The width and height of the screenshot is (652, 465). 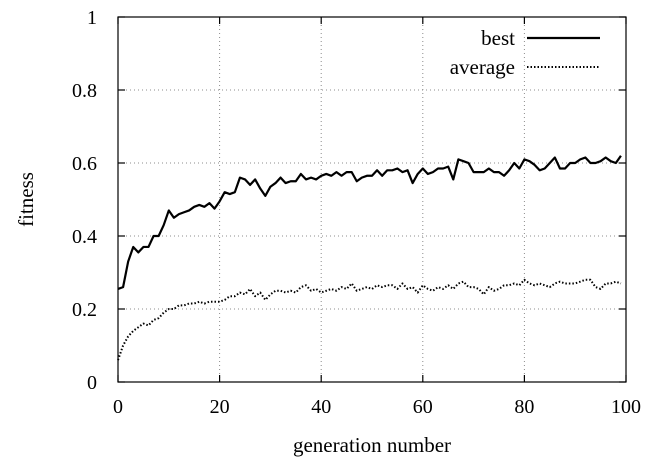 I want to click on x-tick-label: 20, so click(x=220, y=407).